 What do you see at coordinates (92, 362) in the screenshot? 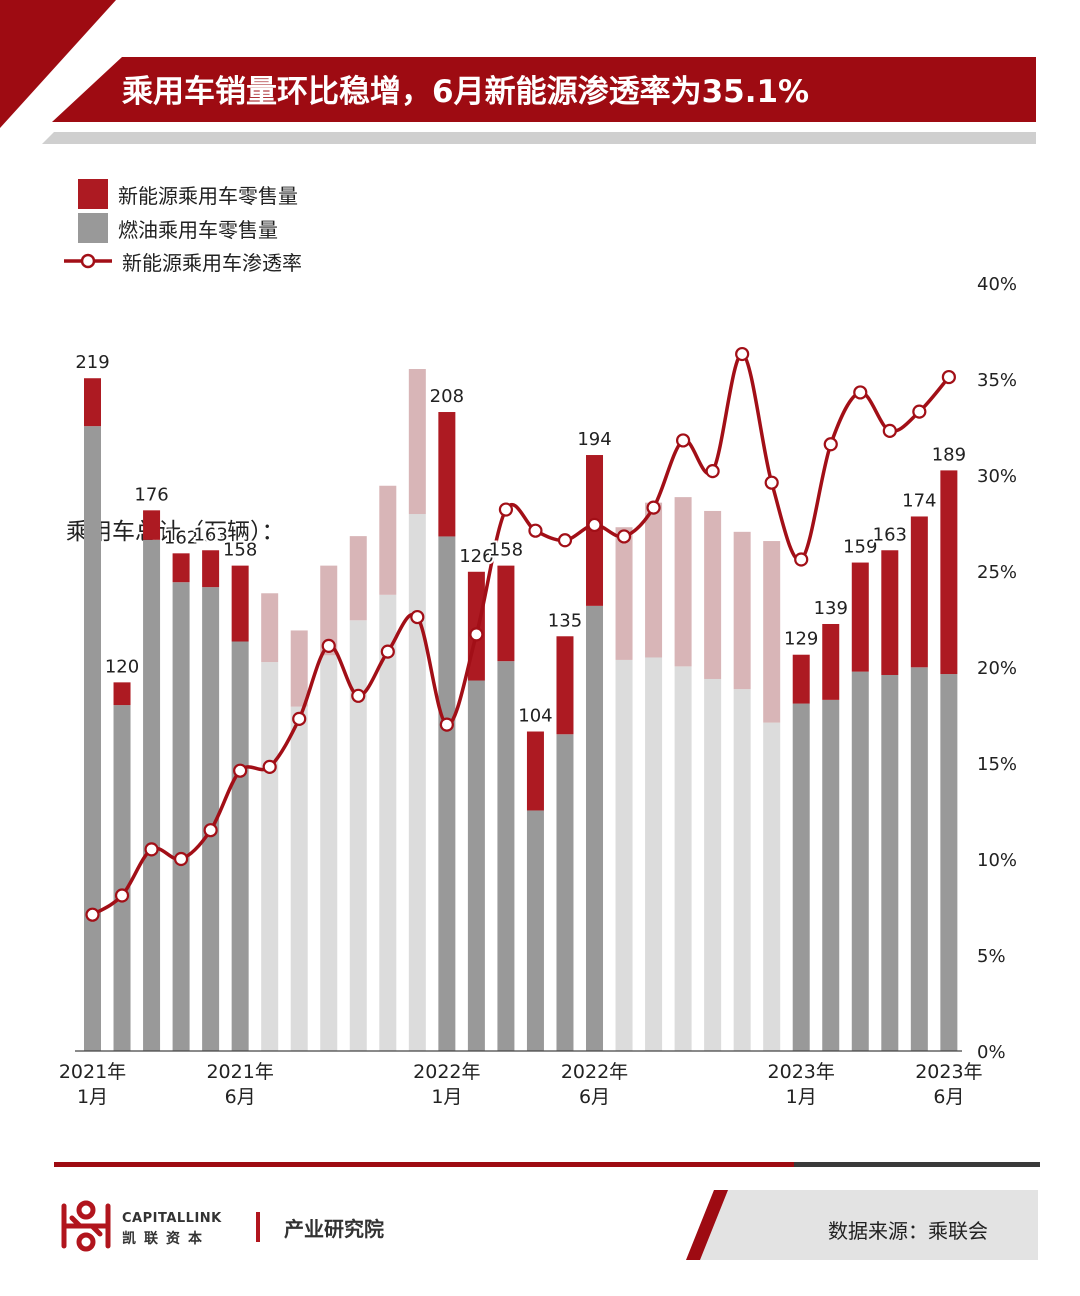
I see `total-label-2021-01: 219` at bounding box center [92, 362].